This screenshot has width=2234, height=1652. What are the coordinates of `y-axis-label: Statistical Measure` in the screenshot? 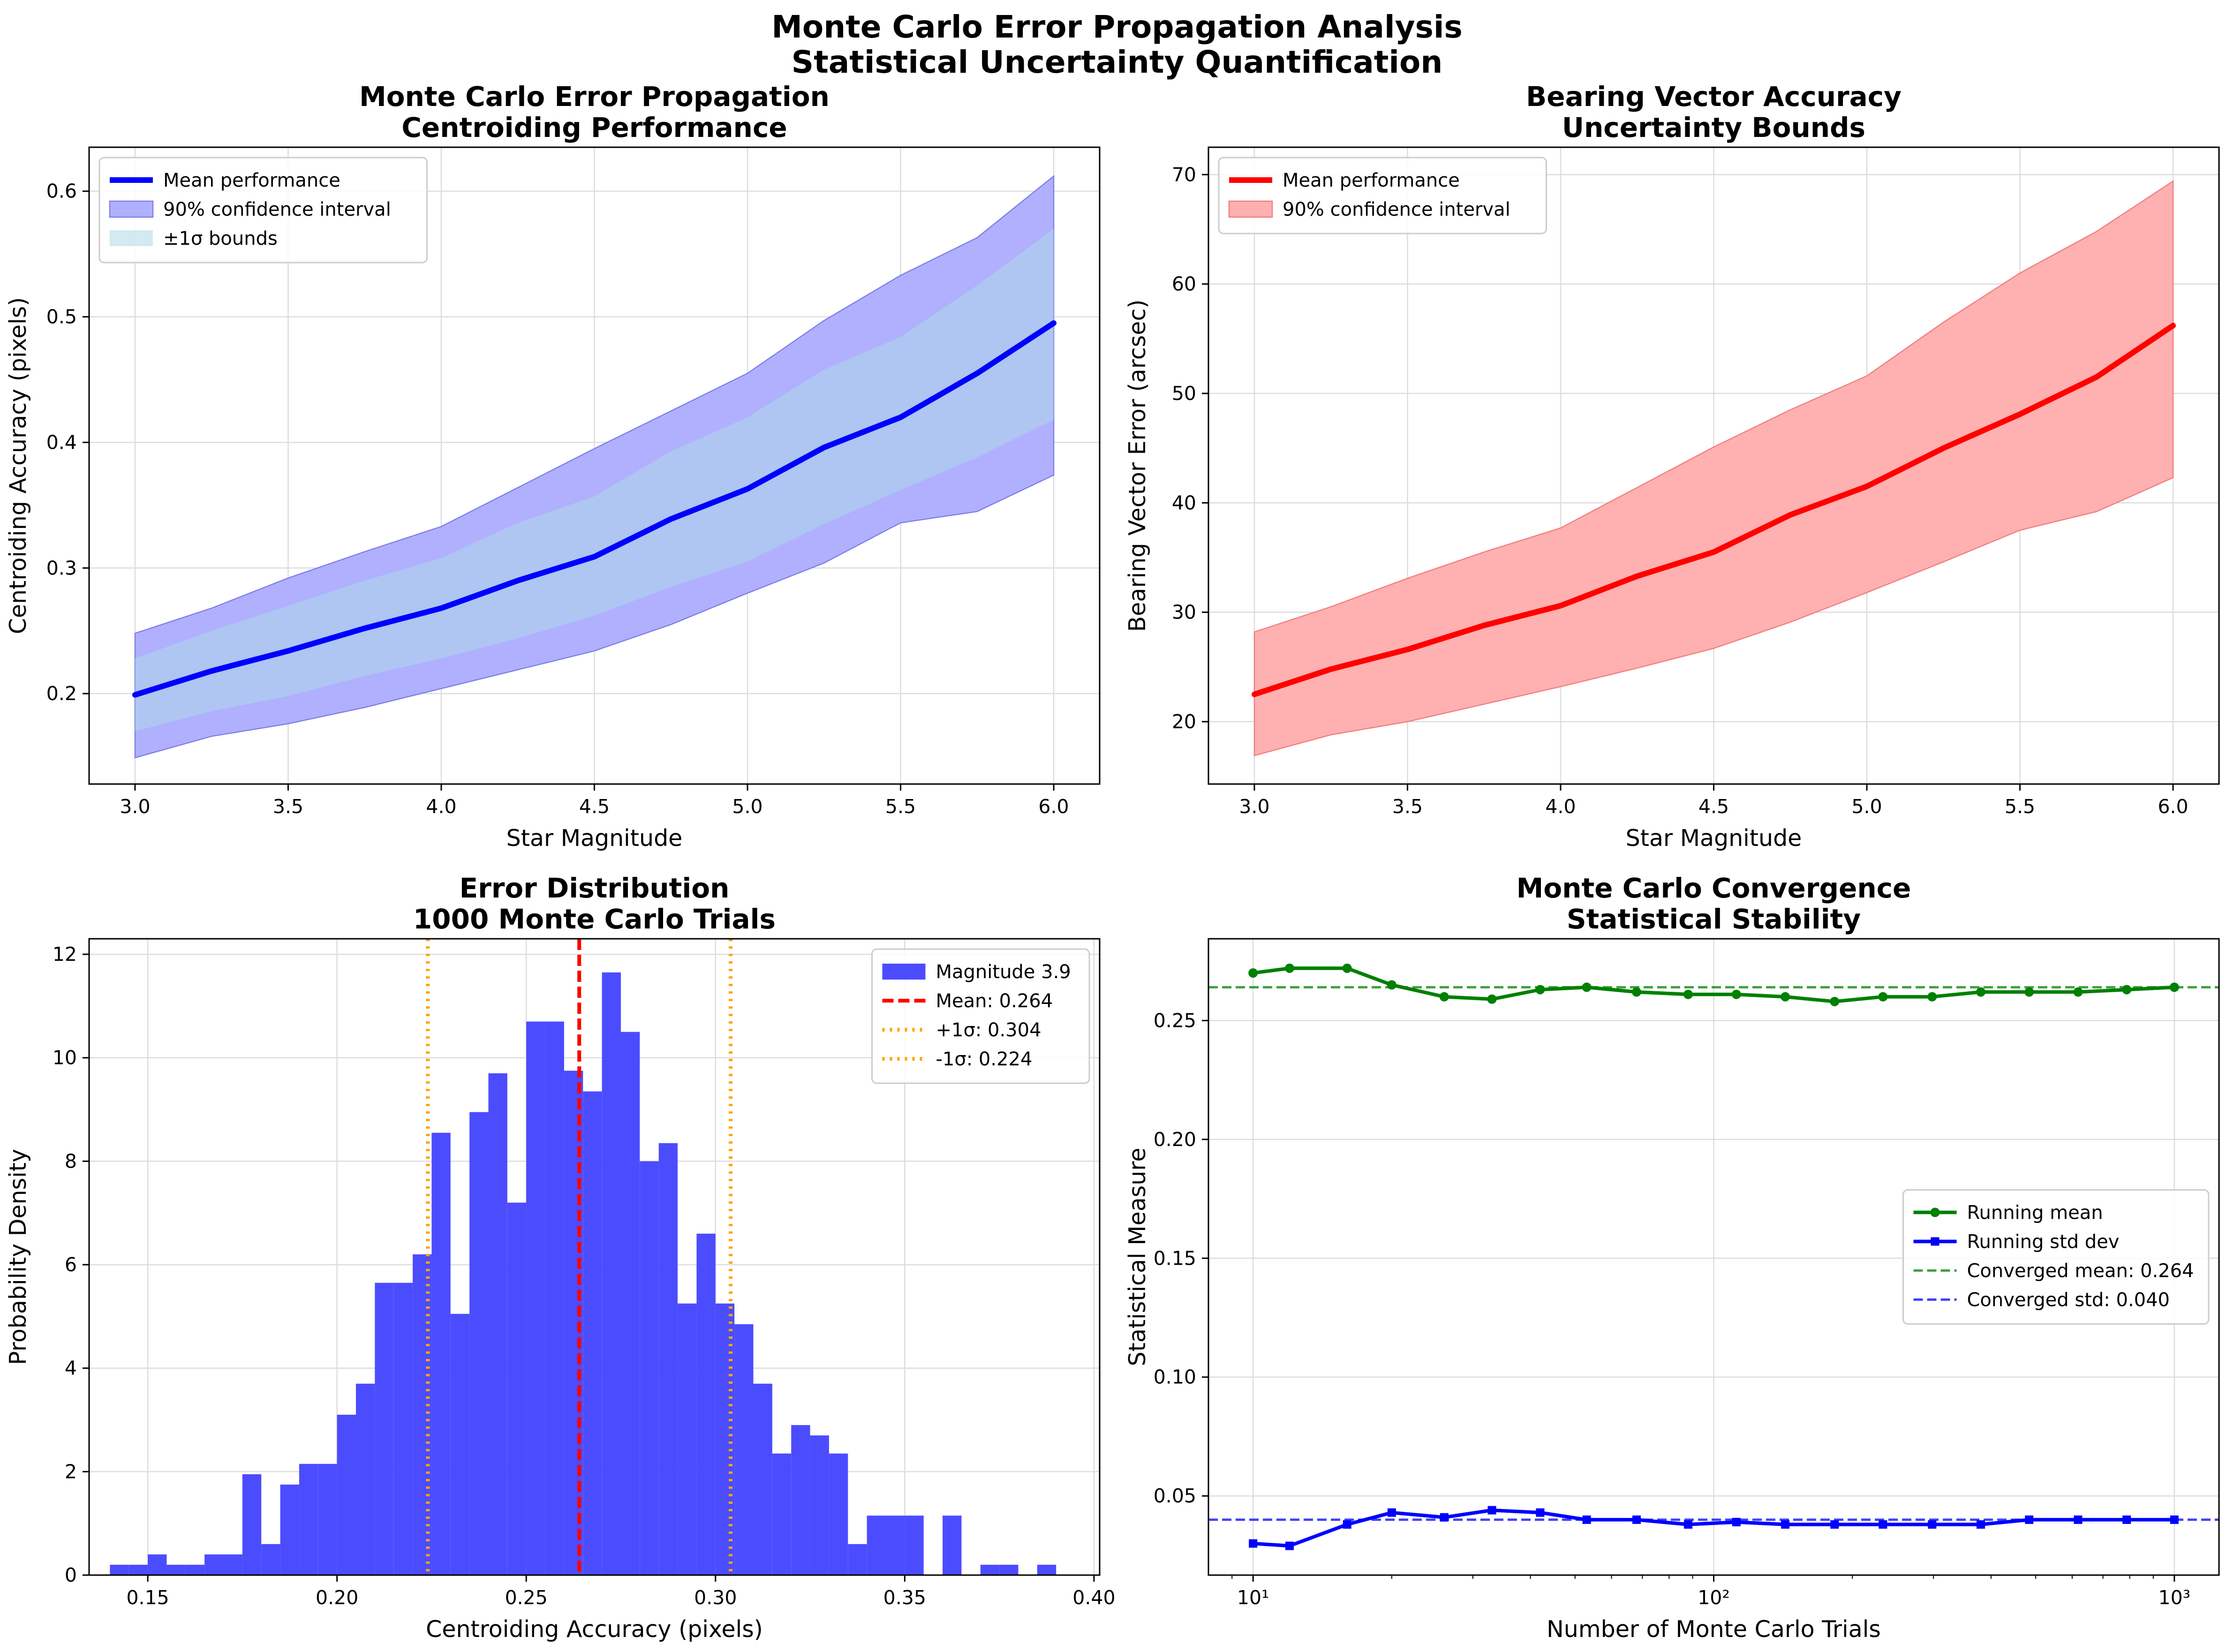 It's located at (1137, 1257).